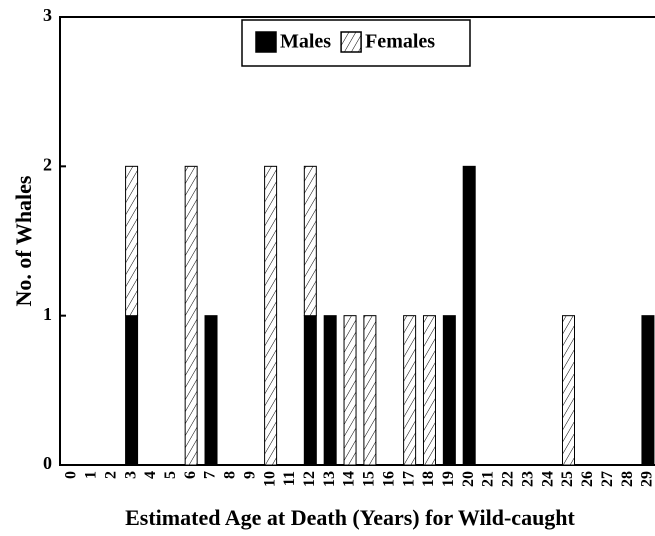 The width and height of the screenshot is (655, 536). What do you see at coordinates (400, 42) in the screenshot?
I see `legend-label: Females` at bounding box center [400, 42].